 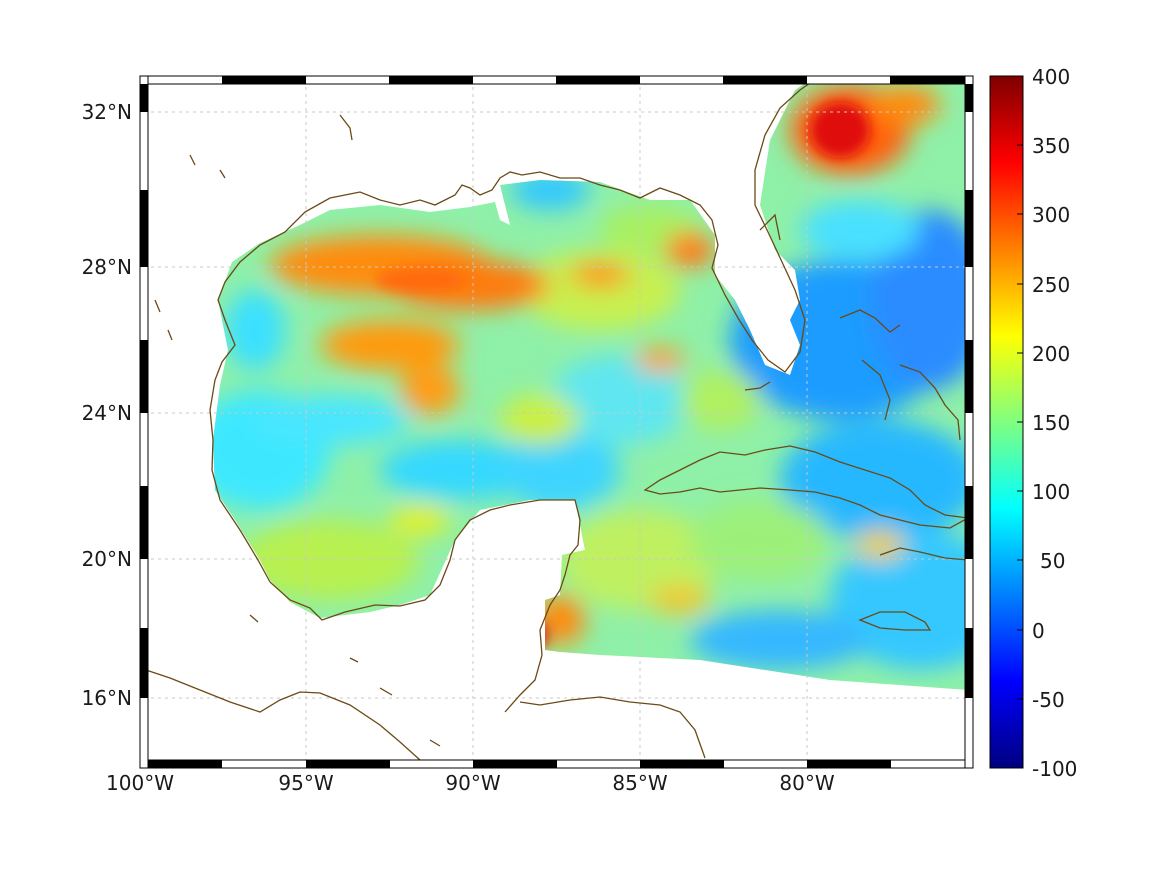 I want to click on y-tick-label: 20°N, so click(x=107, y=559).